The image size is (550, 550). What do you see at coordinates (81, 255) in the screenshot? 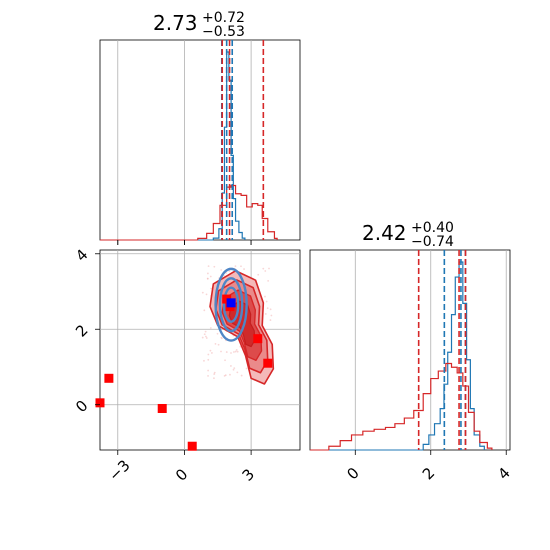
I see `y-tick-label: 4` at bounding box center [81, 255].